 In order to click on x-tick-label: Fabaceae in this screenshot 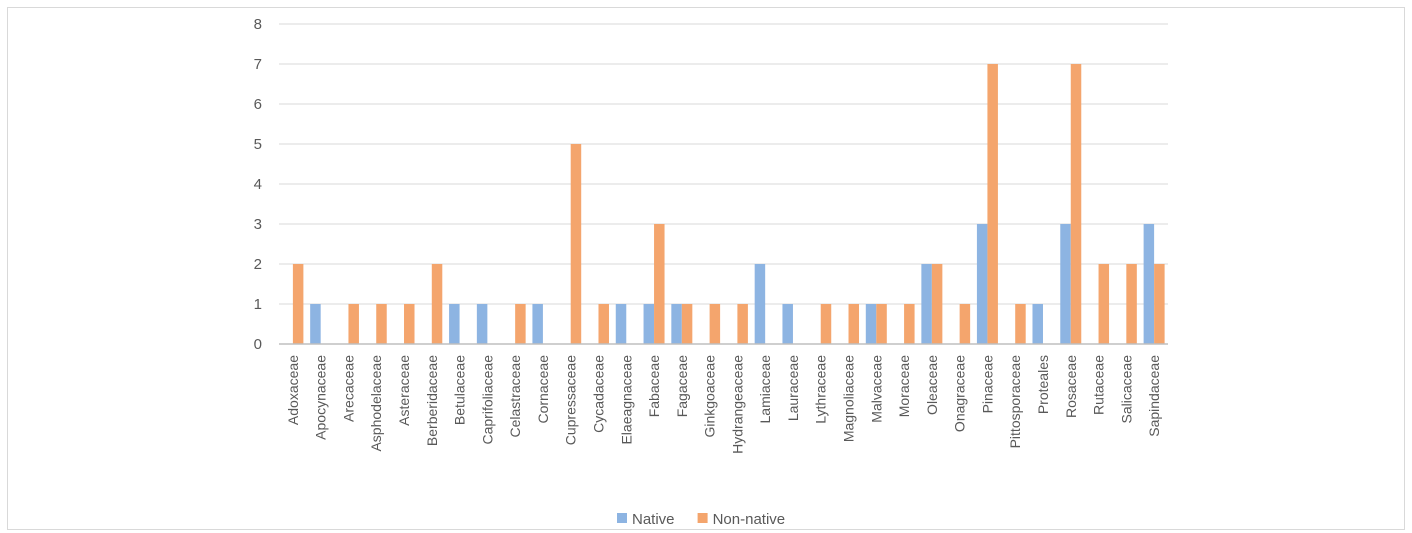, I will do `click(654, 386)`.